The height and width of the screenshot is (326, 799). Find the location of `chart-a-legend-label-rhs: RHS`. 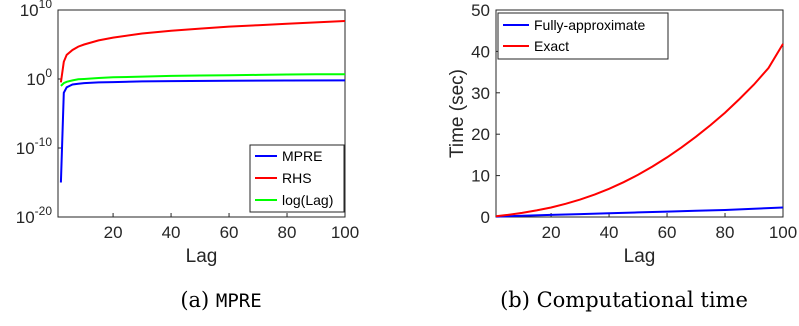

chart-a-legend-label-rhs: RHS is located at coordinates (297, 178).